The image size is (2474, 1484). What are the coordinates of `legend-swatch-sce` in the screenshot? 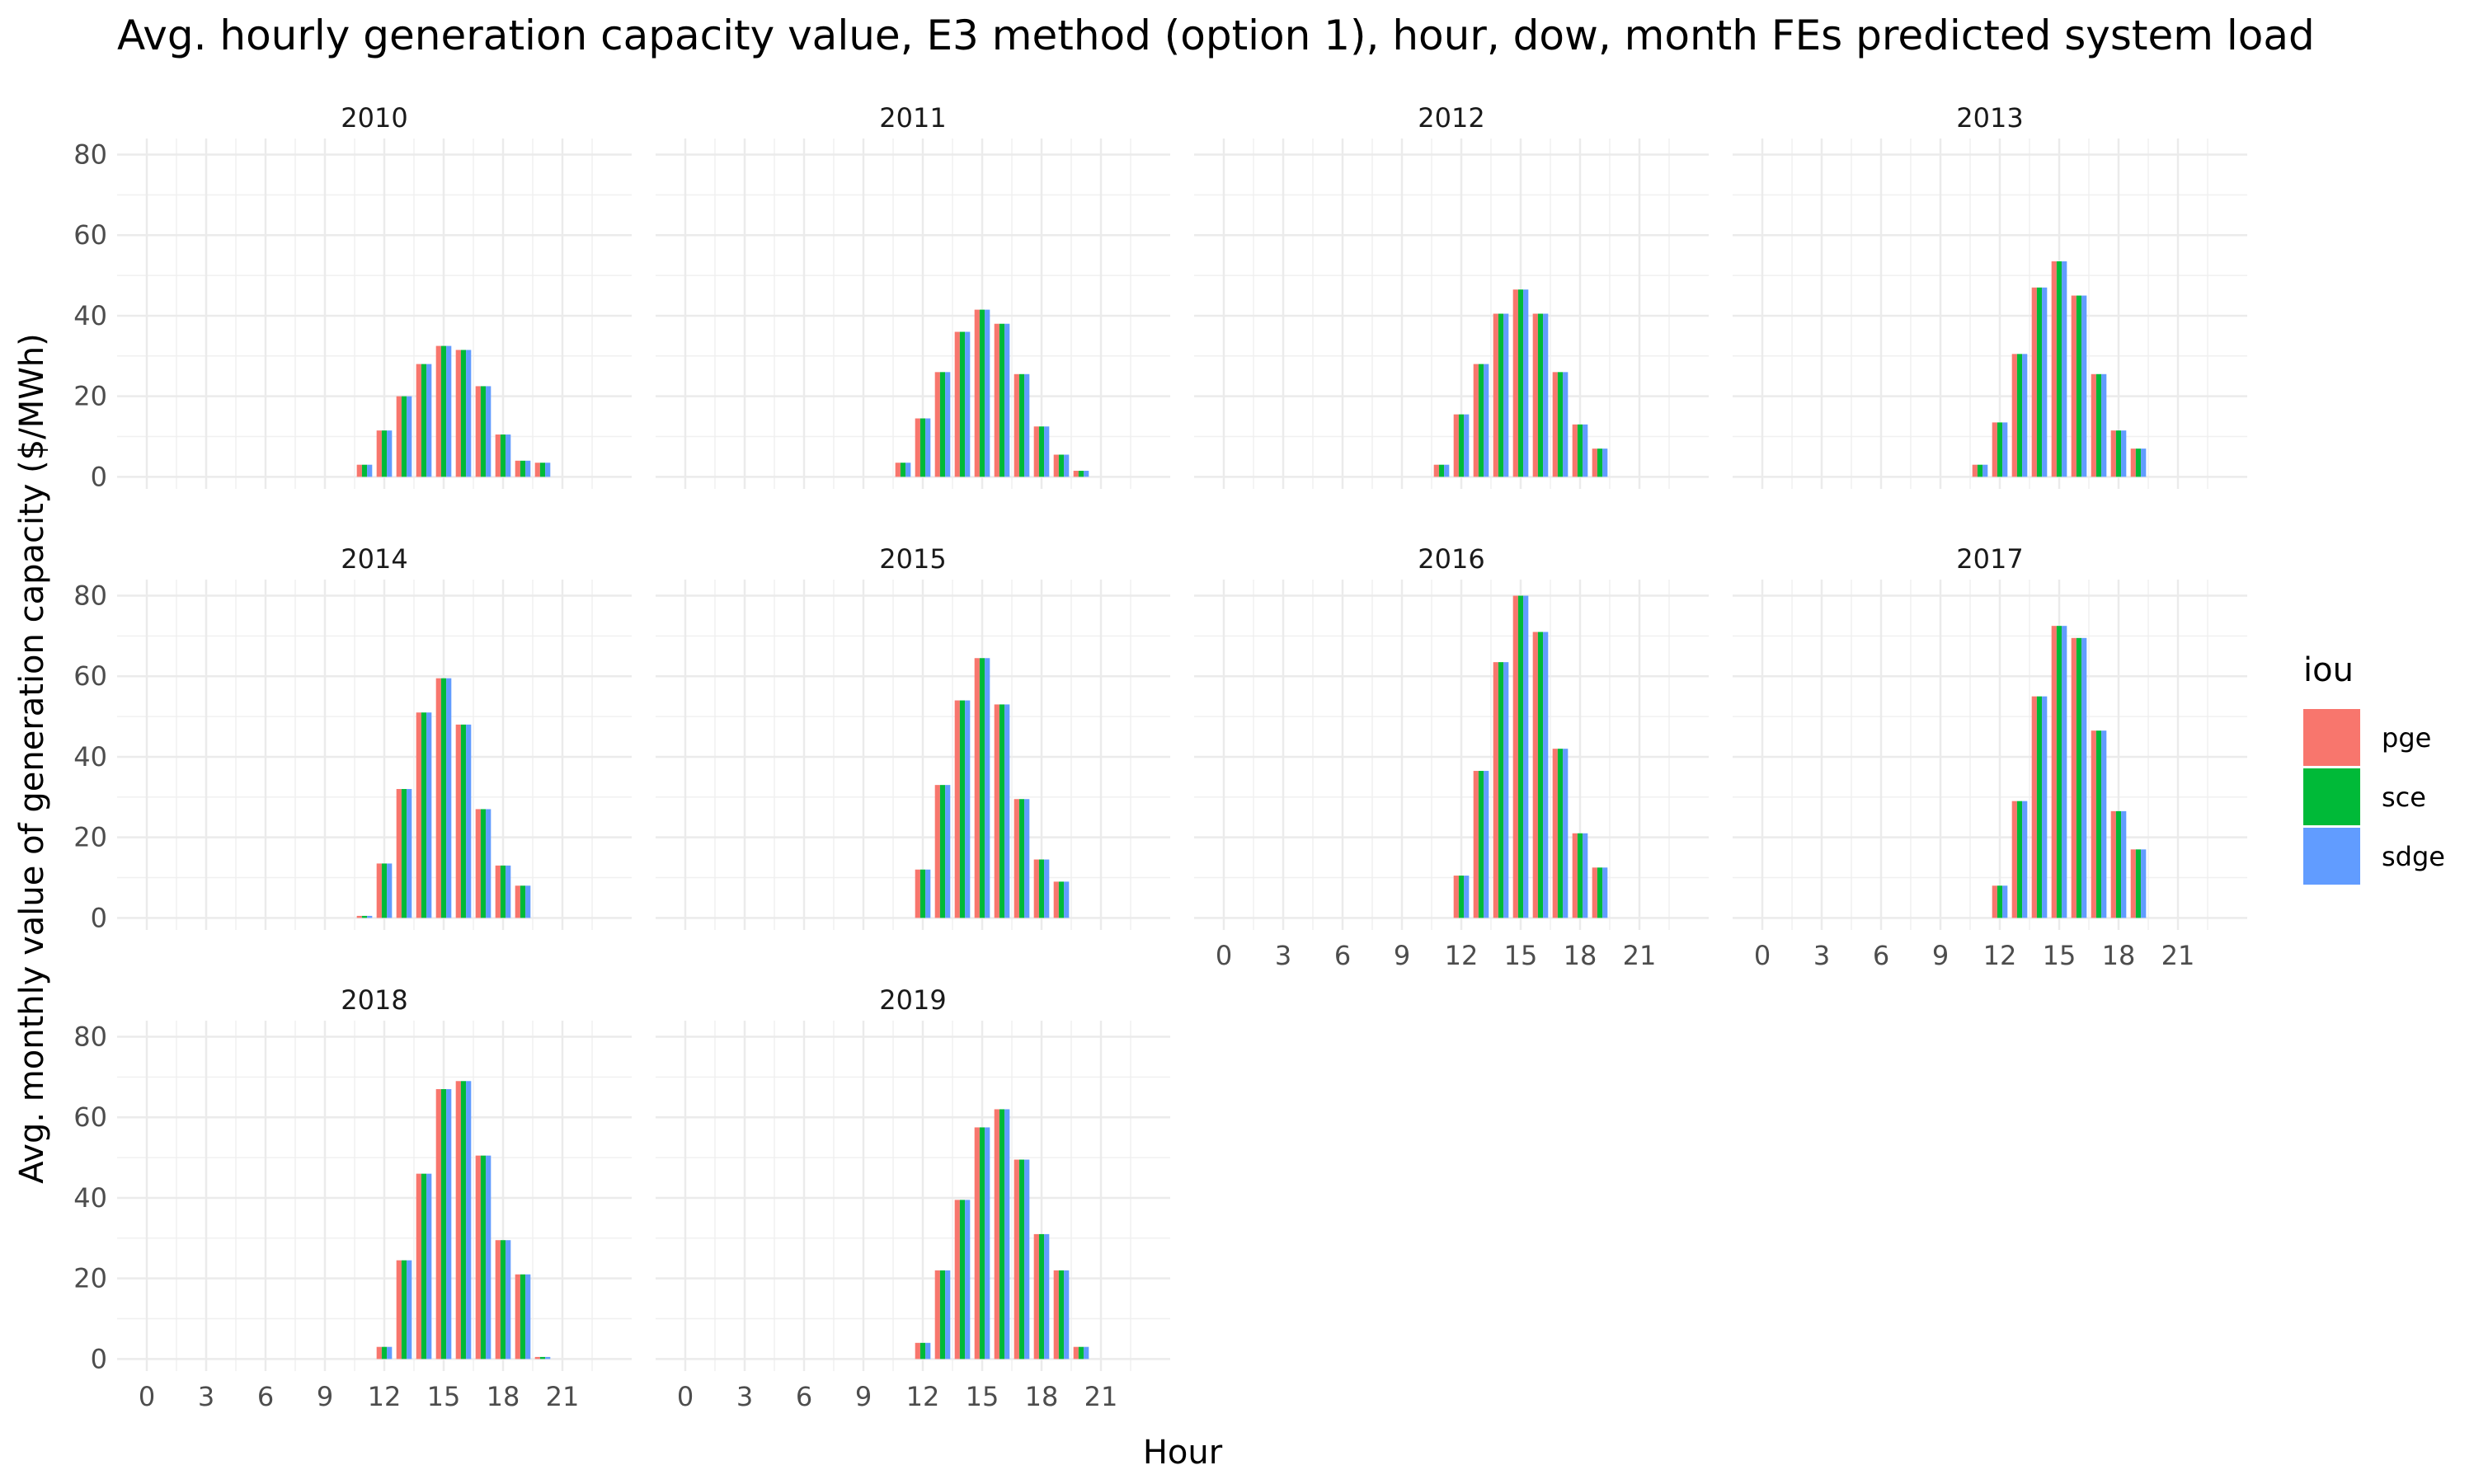 It's located at (2331, 796).